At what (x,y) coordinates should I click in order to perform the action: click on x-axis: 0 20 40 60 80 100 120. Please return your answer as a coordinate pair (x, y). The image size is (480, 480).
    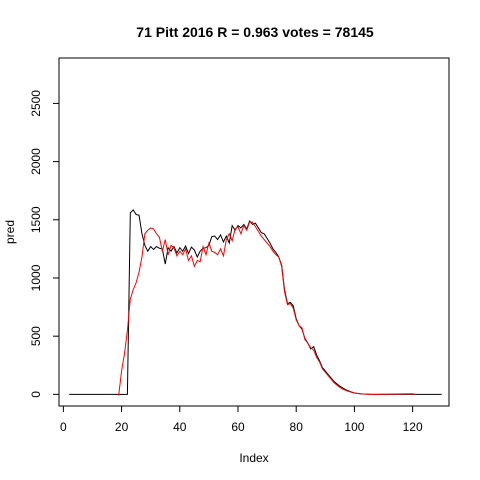
    Looking at the image, I should click on (241, 420).